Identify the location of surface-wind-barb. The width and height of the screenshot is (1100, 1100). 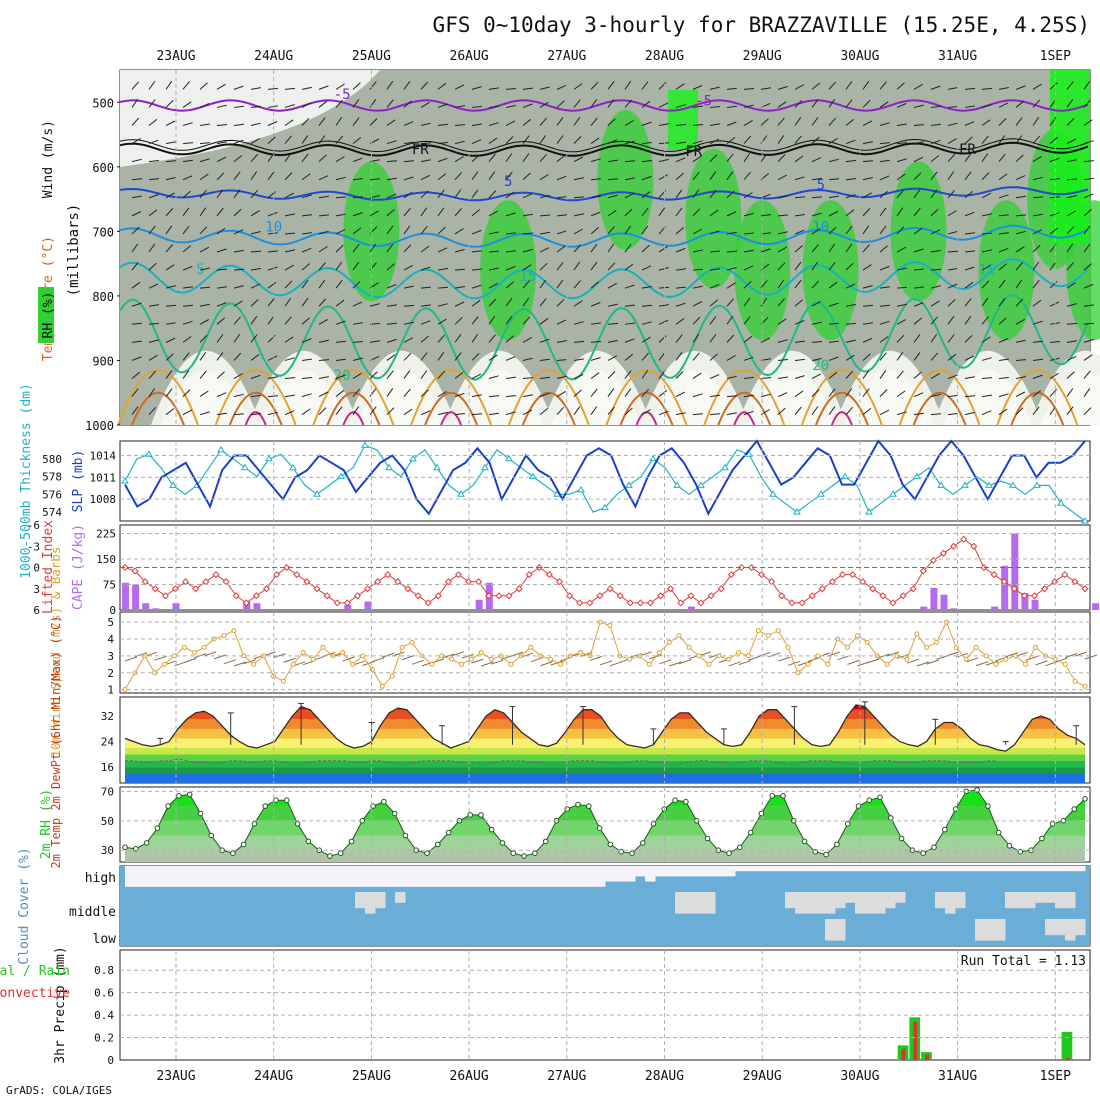
(913, 661).